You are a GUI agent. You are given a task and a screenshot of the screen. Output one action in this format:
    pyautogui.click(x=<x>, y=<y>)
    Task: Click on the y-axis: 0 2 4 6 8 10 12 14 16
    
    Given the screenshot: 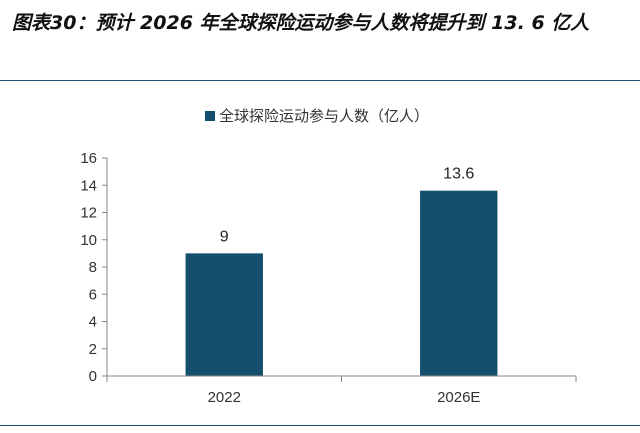 What is the action you would take?
    pyautogui.click(x=94, y=267)
    